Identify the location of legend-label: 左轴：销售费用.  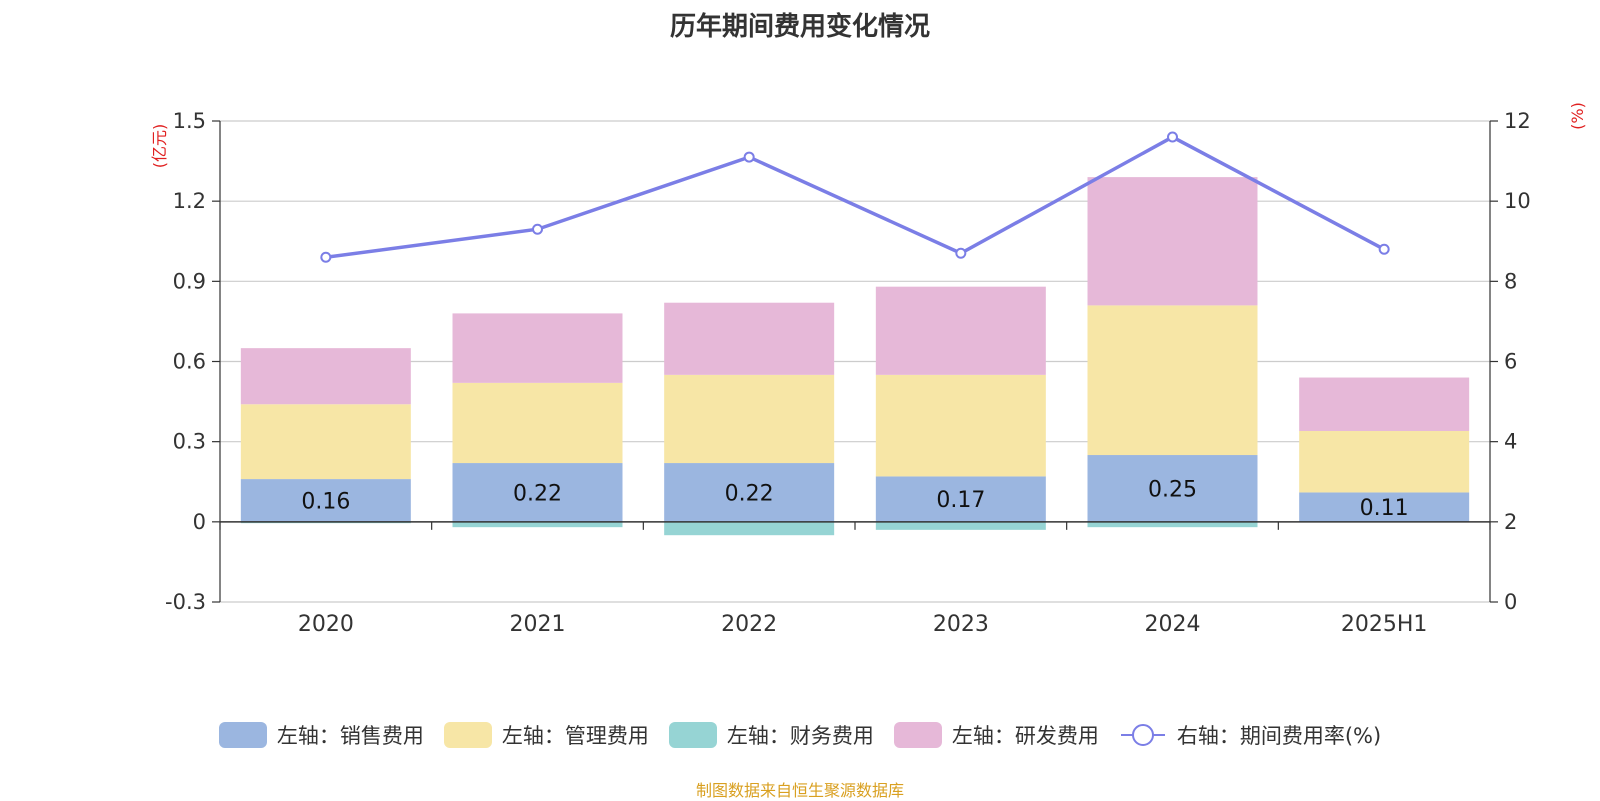
(350, 736).